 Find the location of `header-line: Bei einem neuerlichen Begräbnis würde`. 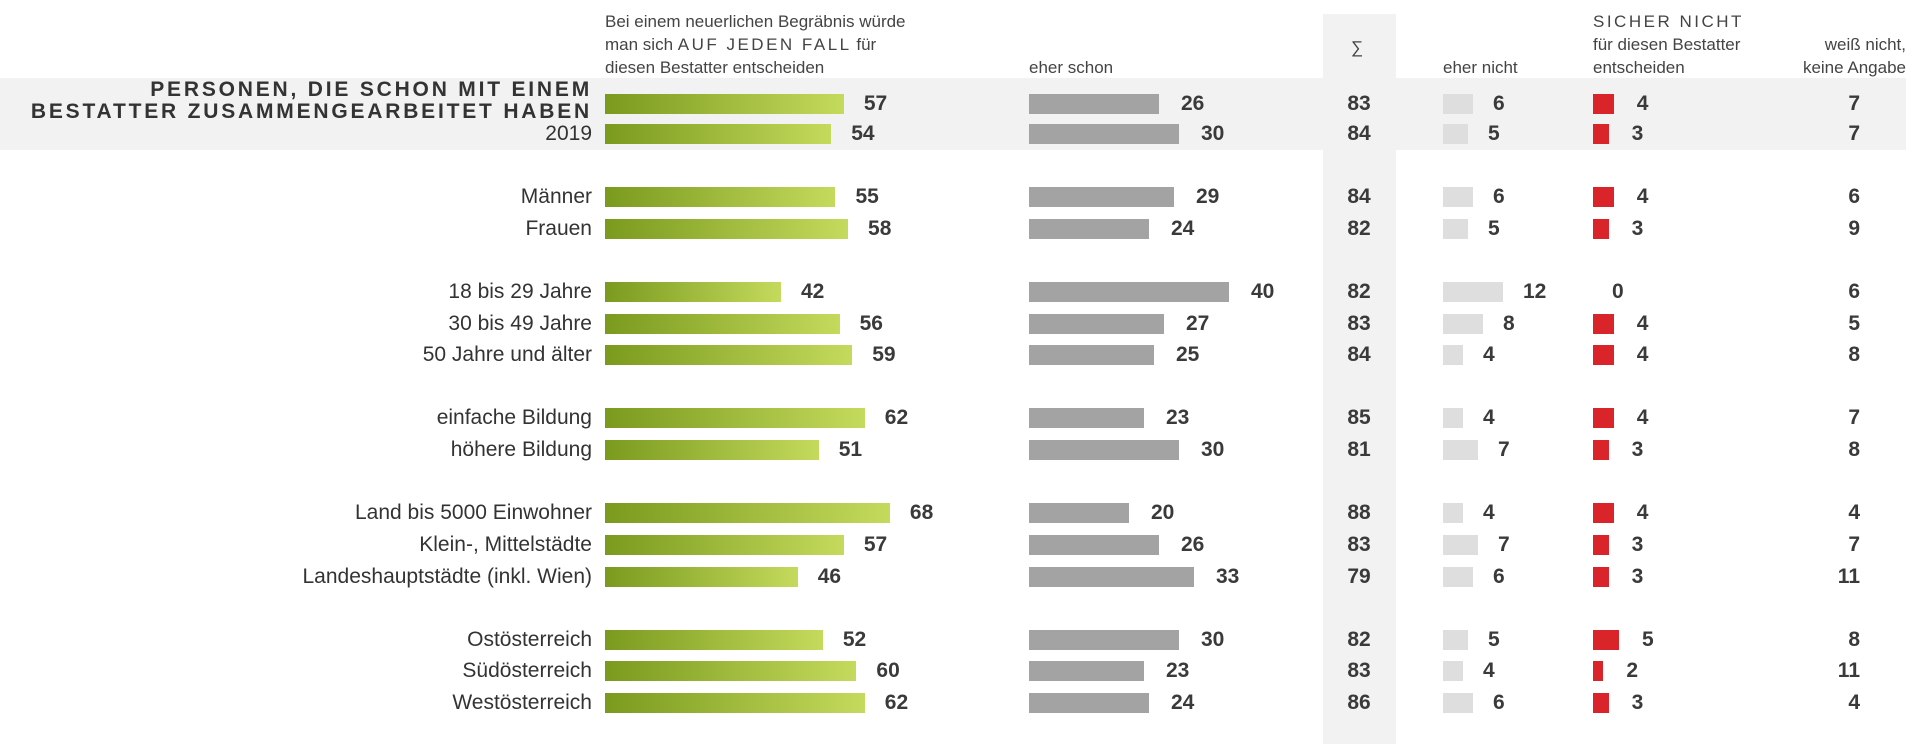

header-line: Bei einem neuerlichen Begräbnis würde is located at coordinates (755, 21).